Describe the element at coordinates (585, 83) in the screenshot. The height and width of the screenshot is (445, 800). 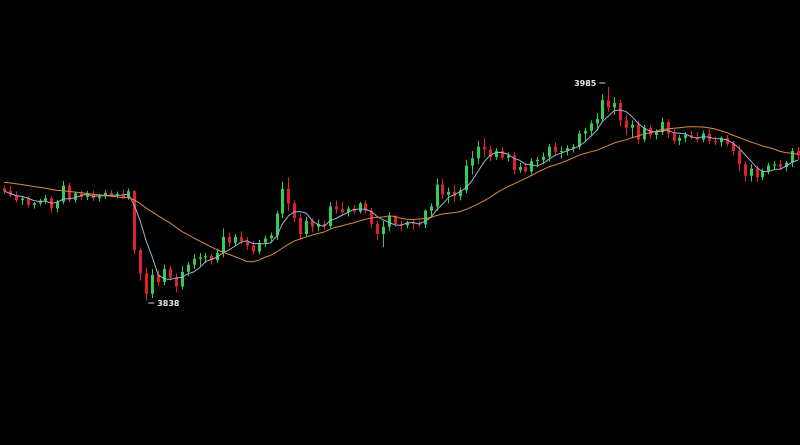
I see `high-price-label: 3985` at that location.